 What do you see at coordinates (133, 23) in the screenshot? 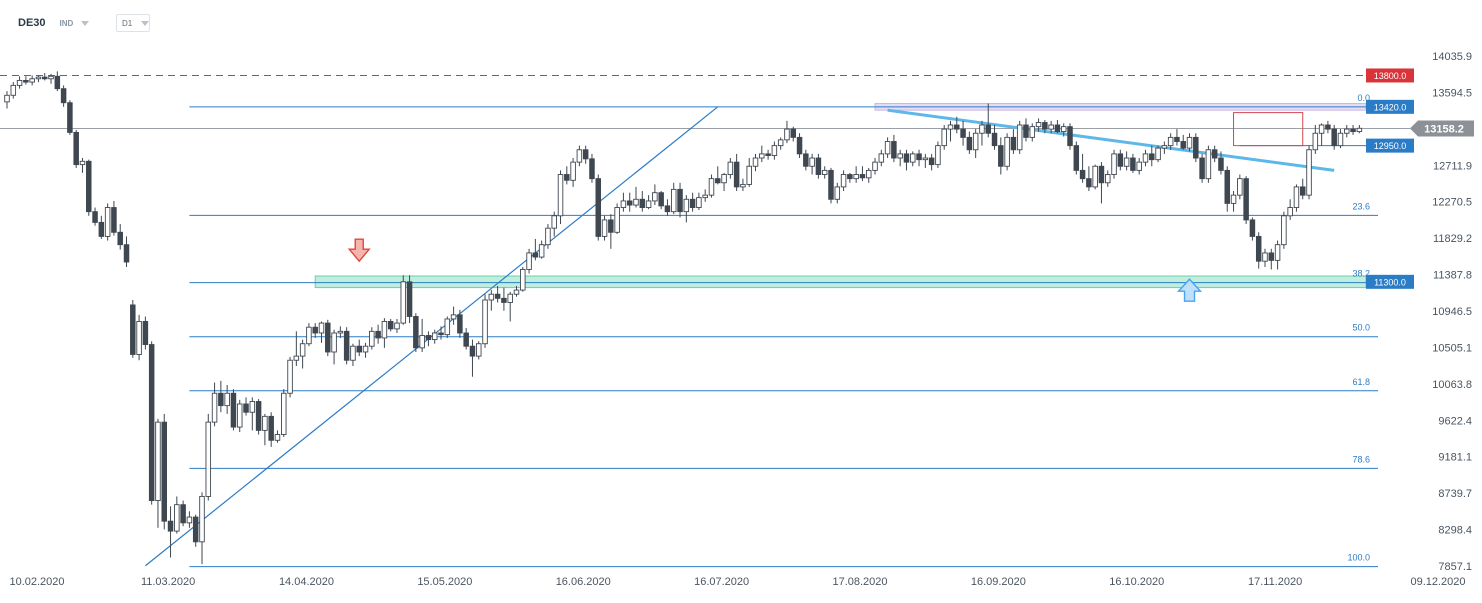
I see `timeframe-selector: D1` at bounding box center [133, 23].